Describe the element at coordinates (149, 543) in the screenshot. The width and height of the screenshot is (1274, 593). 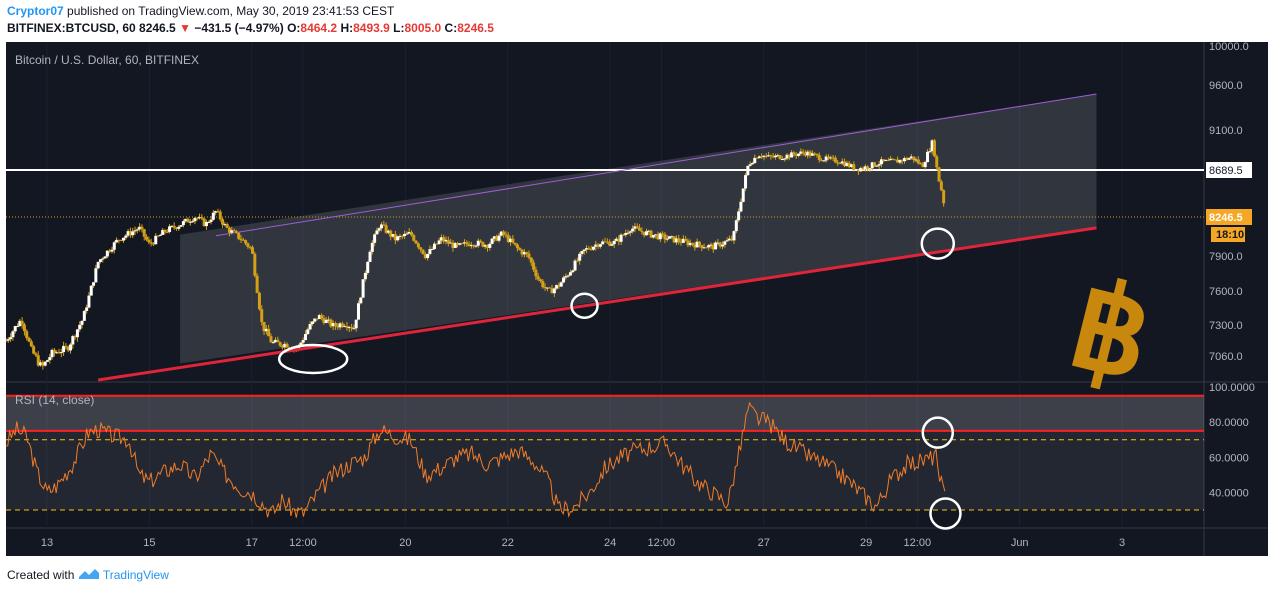
I see `time-tick-label: 15` at that location.